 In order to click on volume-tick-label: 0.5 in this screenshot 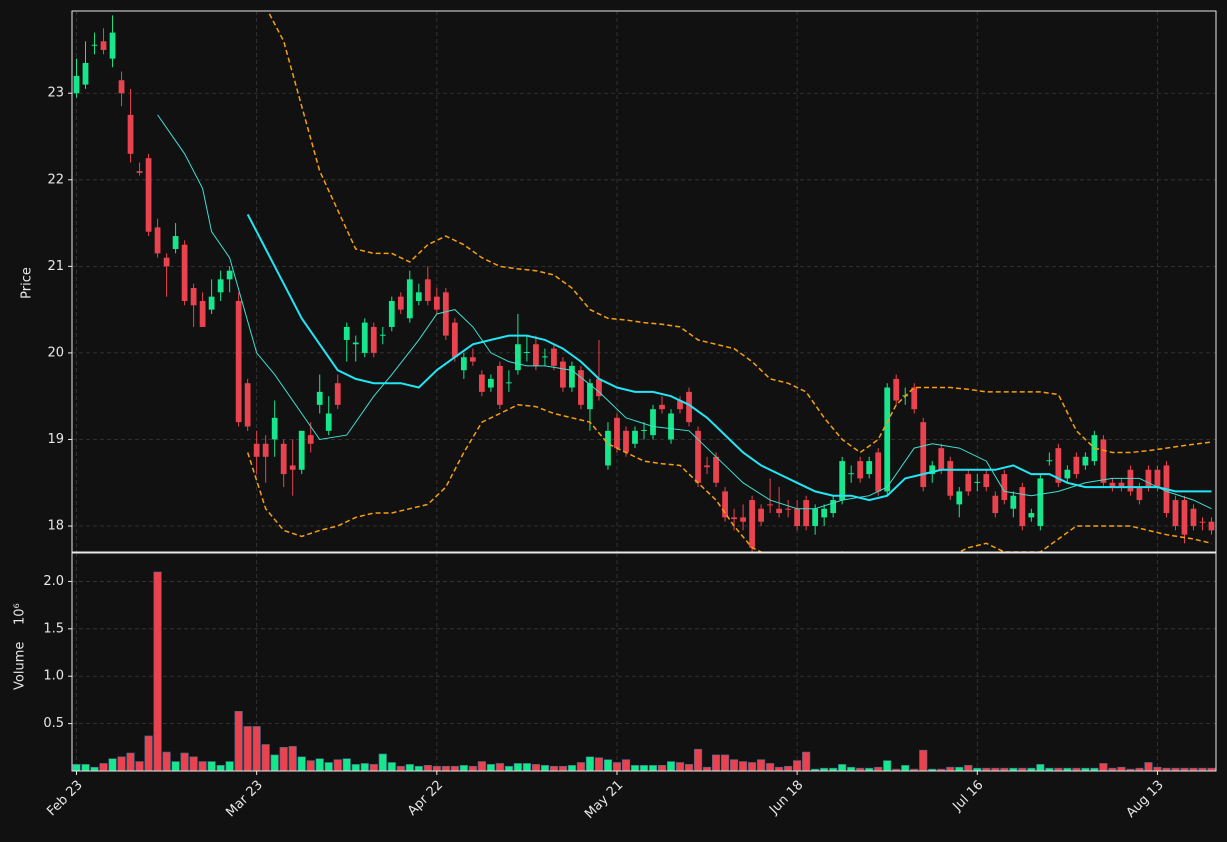, I will do `click(53, 723)`.